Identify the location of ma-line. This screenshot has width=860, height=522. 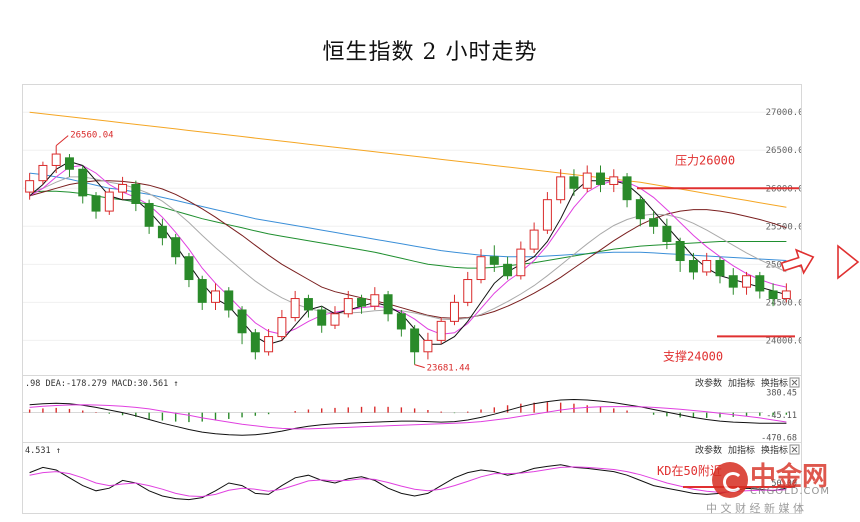
(408, 229).